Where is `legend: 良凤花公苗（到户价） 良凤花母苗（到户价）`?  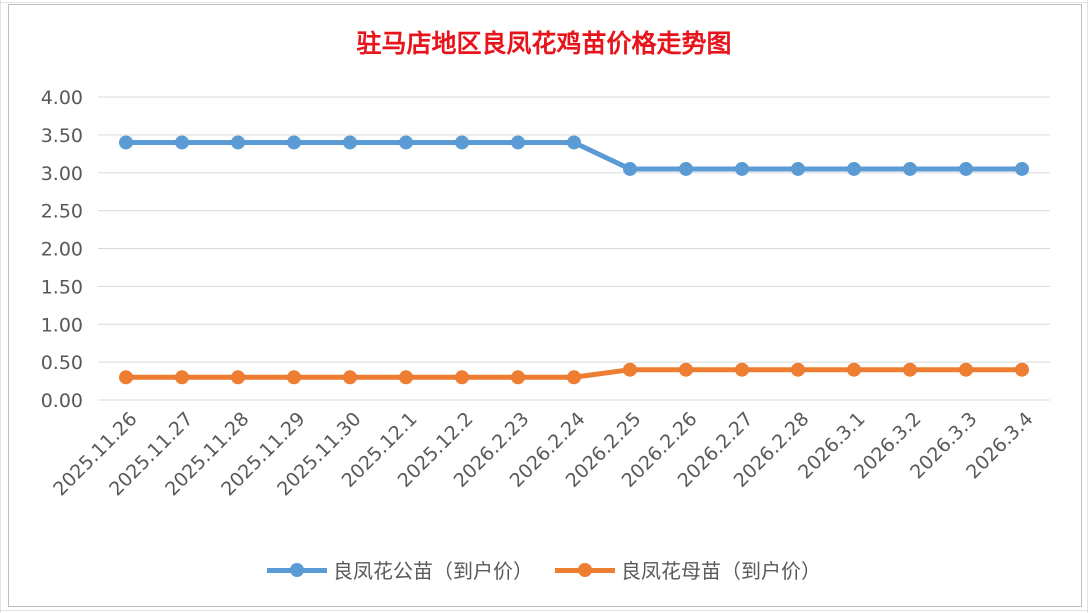 legend: 良凤花公苗（到户价） 良凤花母苗（到户价） is located at coordinates (544, 569).